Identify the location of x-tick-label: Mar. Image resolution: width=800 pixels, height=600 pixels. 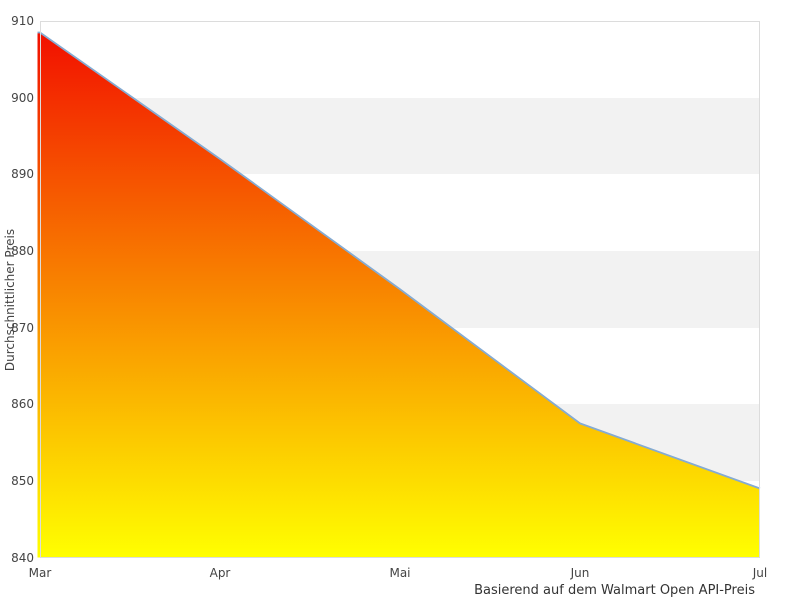
(40, 573).